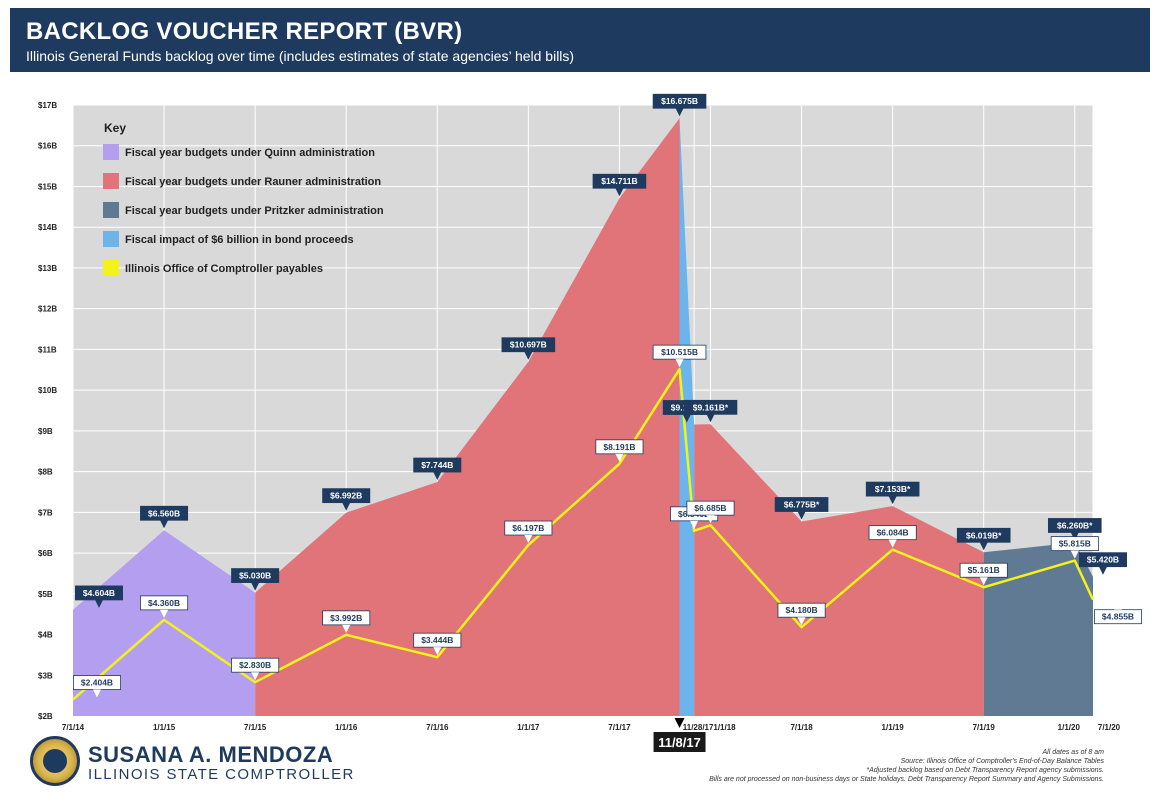 This screenshot has height=806, width=1164. What do you see at coordinates (164, 603) in the screenshot?
I see `svg-text: $4.360B` at bounding box center [164, 603].